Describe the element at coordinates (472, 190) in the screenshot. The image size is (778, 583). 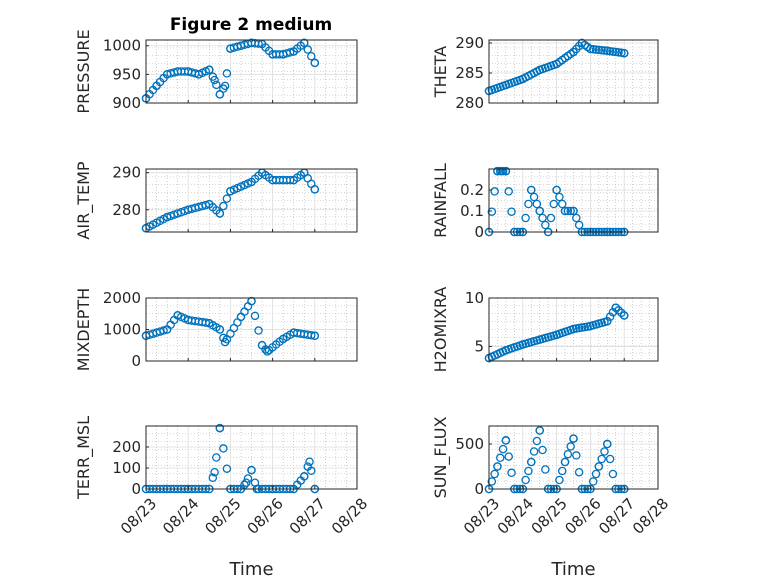
I see `y-tick-label: 0.2` at that location.